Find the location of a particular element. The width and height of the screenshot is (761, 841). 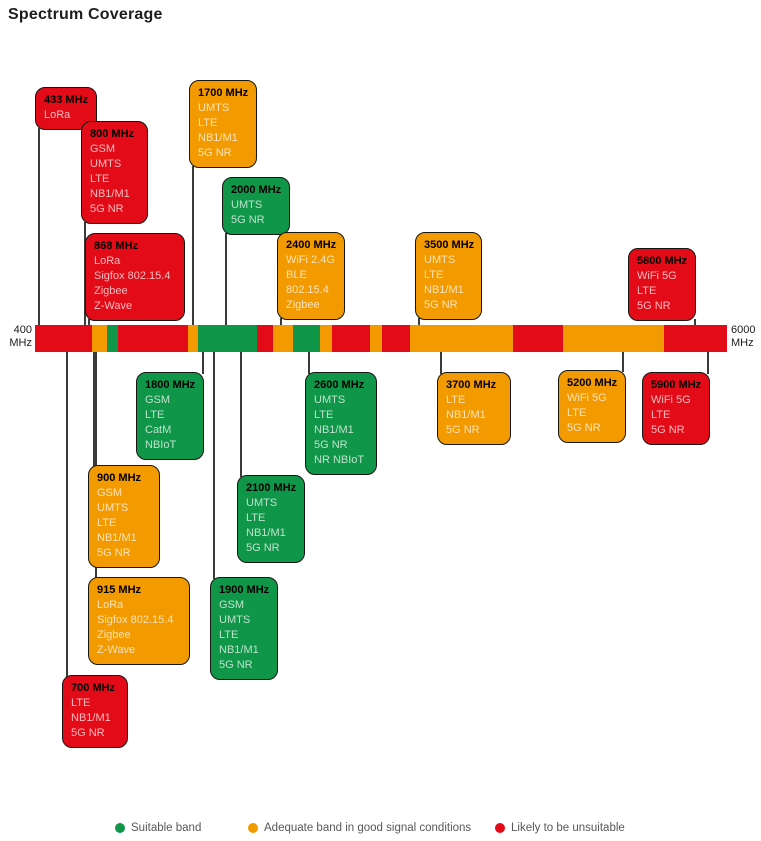

box-item: NB1/M1 is located at coordinates (239, 650).